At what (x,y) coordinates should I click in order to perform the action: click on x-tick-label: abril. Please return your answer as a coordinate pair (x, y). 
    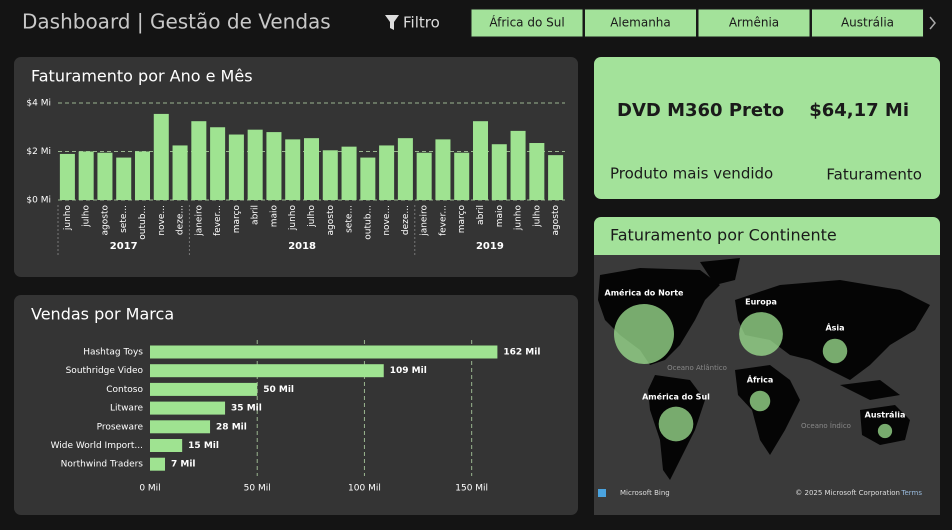
    Looking at the image, I should click on (481, 215).